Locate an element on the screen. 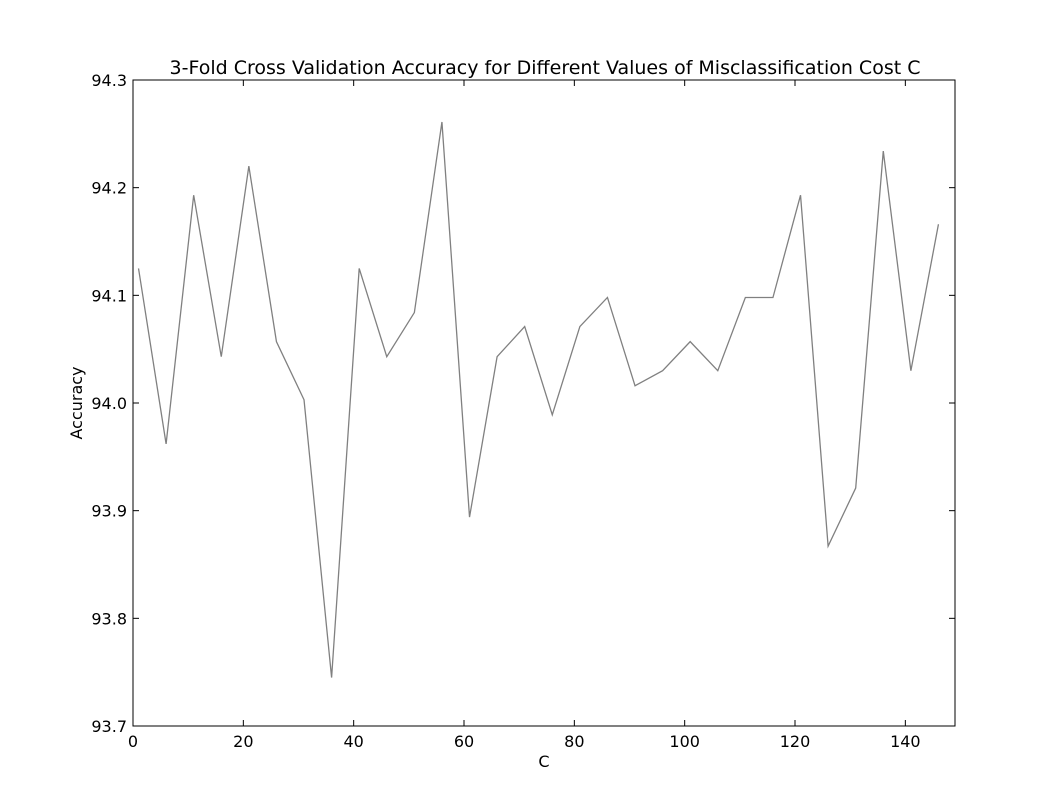  x-tick-label: 20 is located at coordinates (243, 741).